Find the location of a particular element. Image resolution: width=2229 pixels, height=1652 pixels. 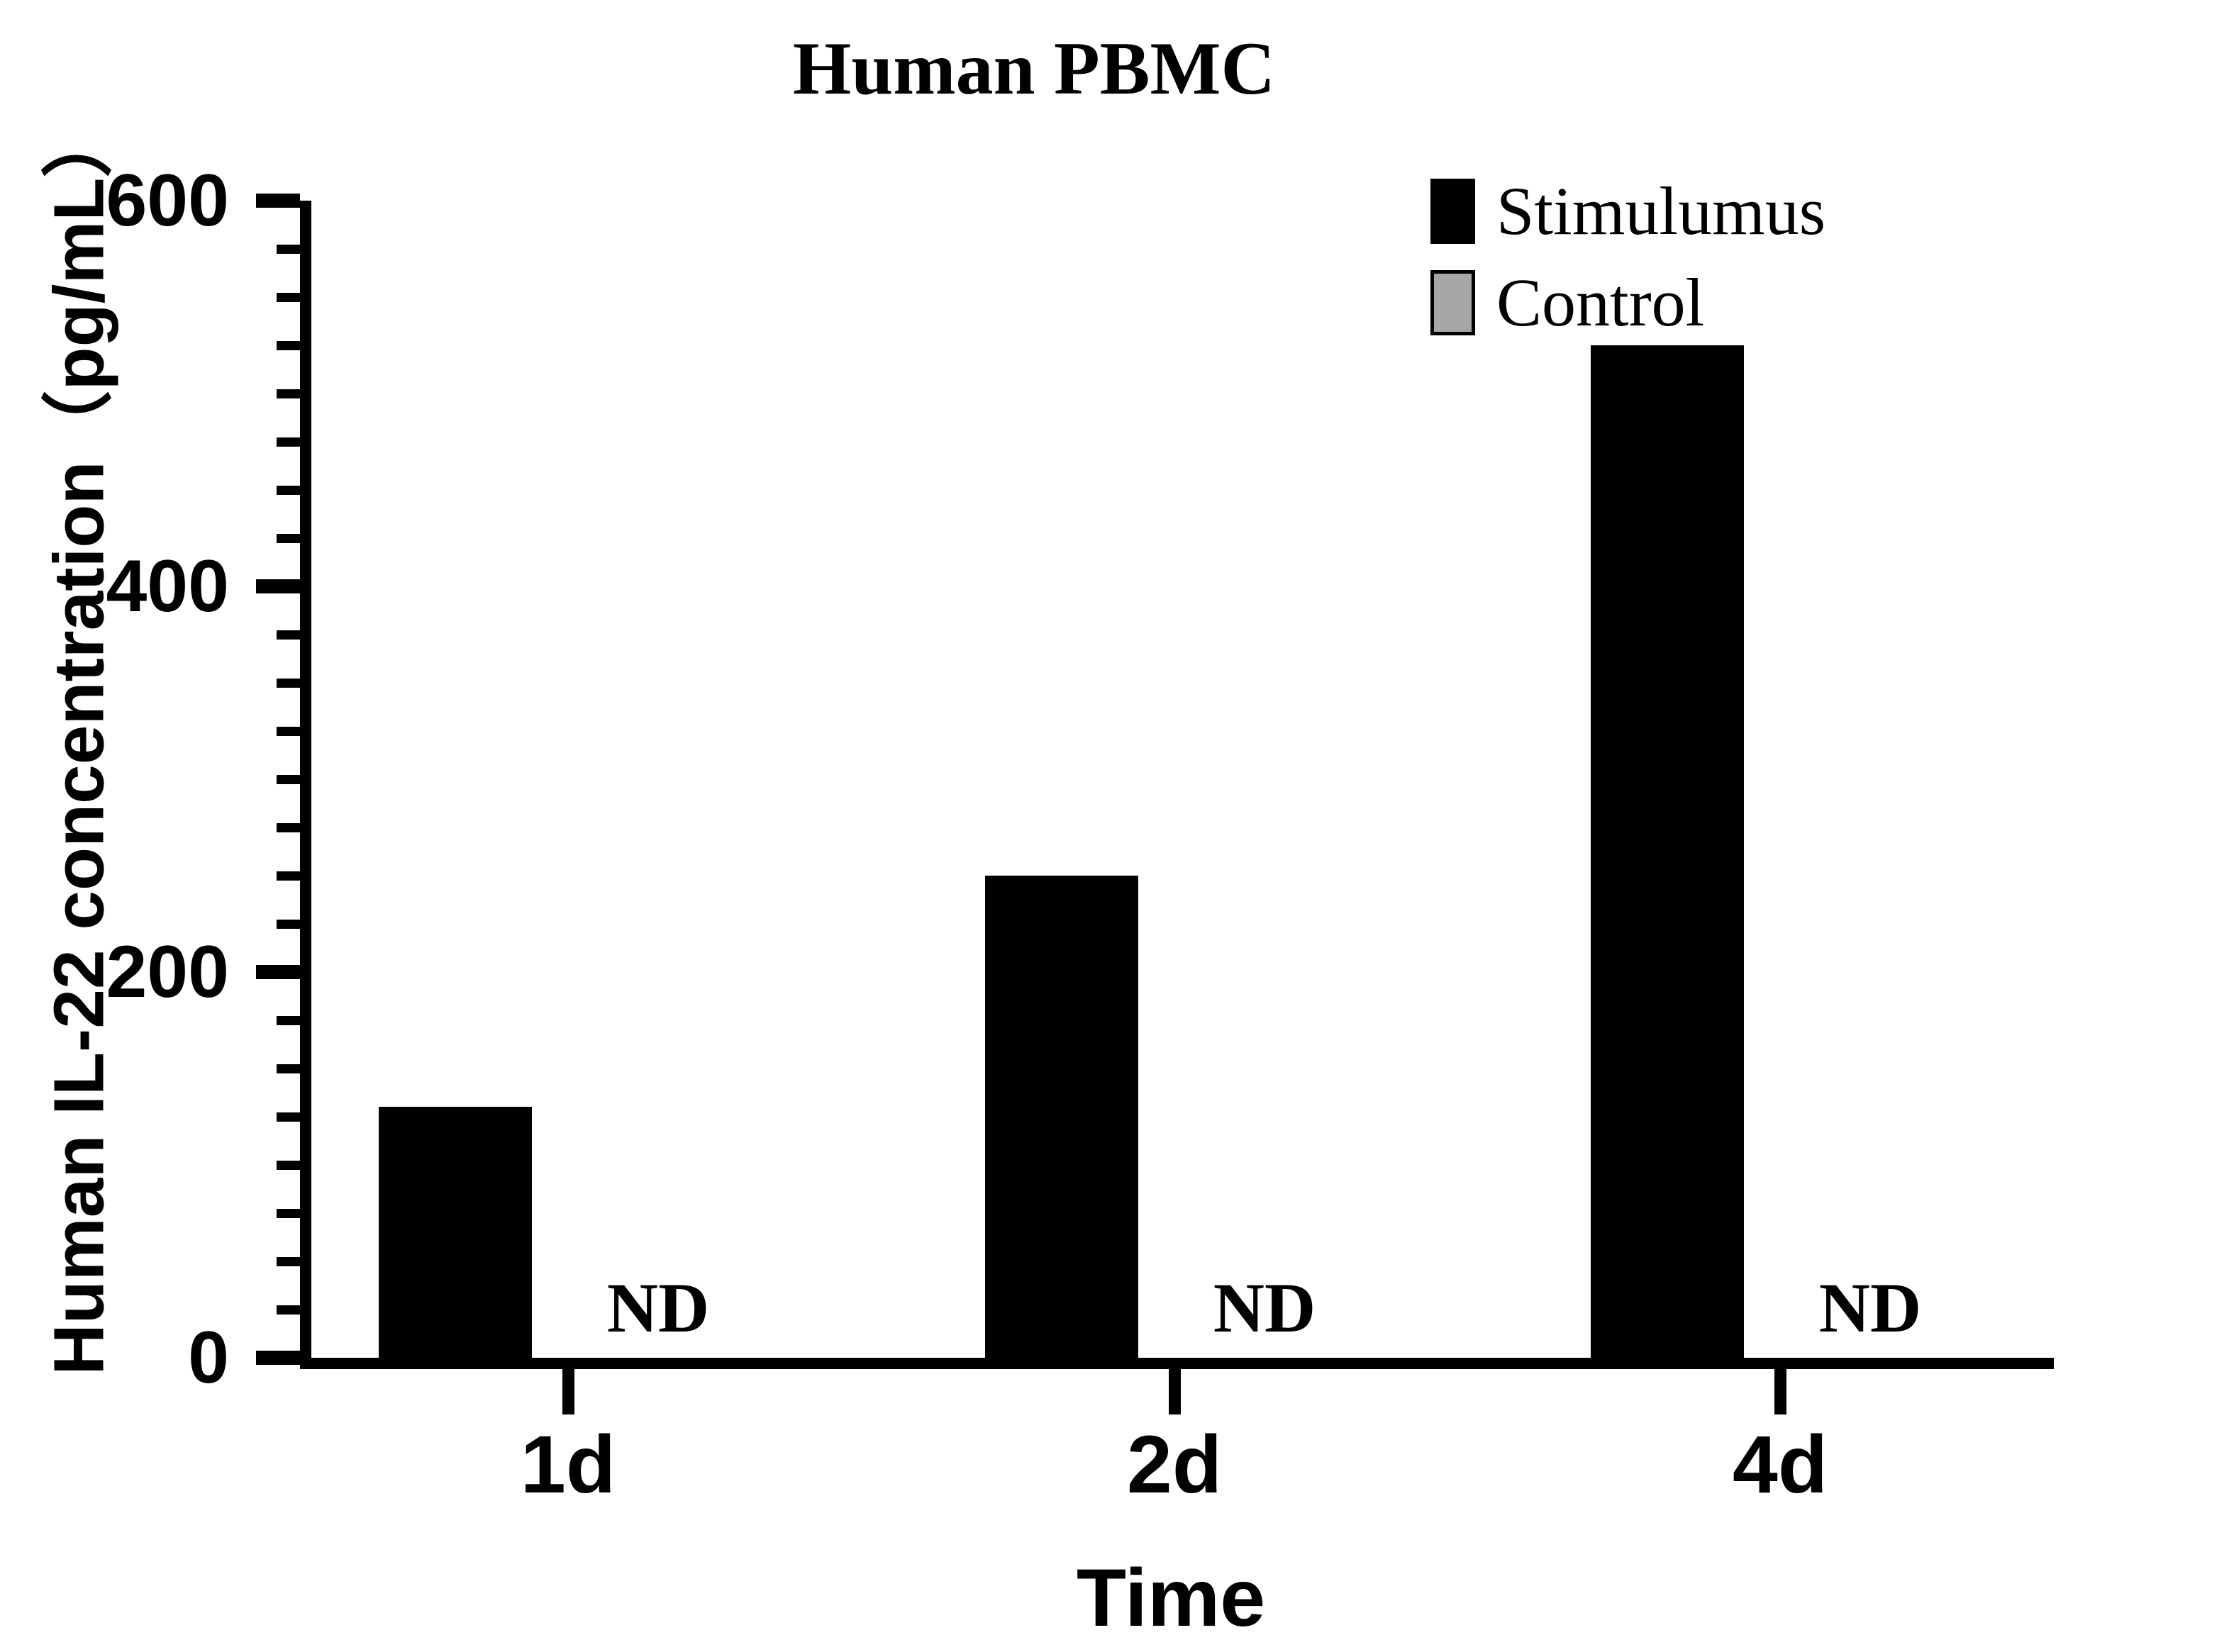

legend-label-stimulumus: Stimulumus is located at coordinates (1661, 211).